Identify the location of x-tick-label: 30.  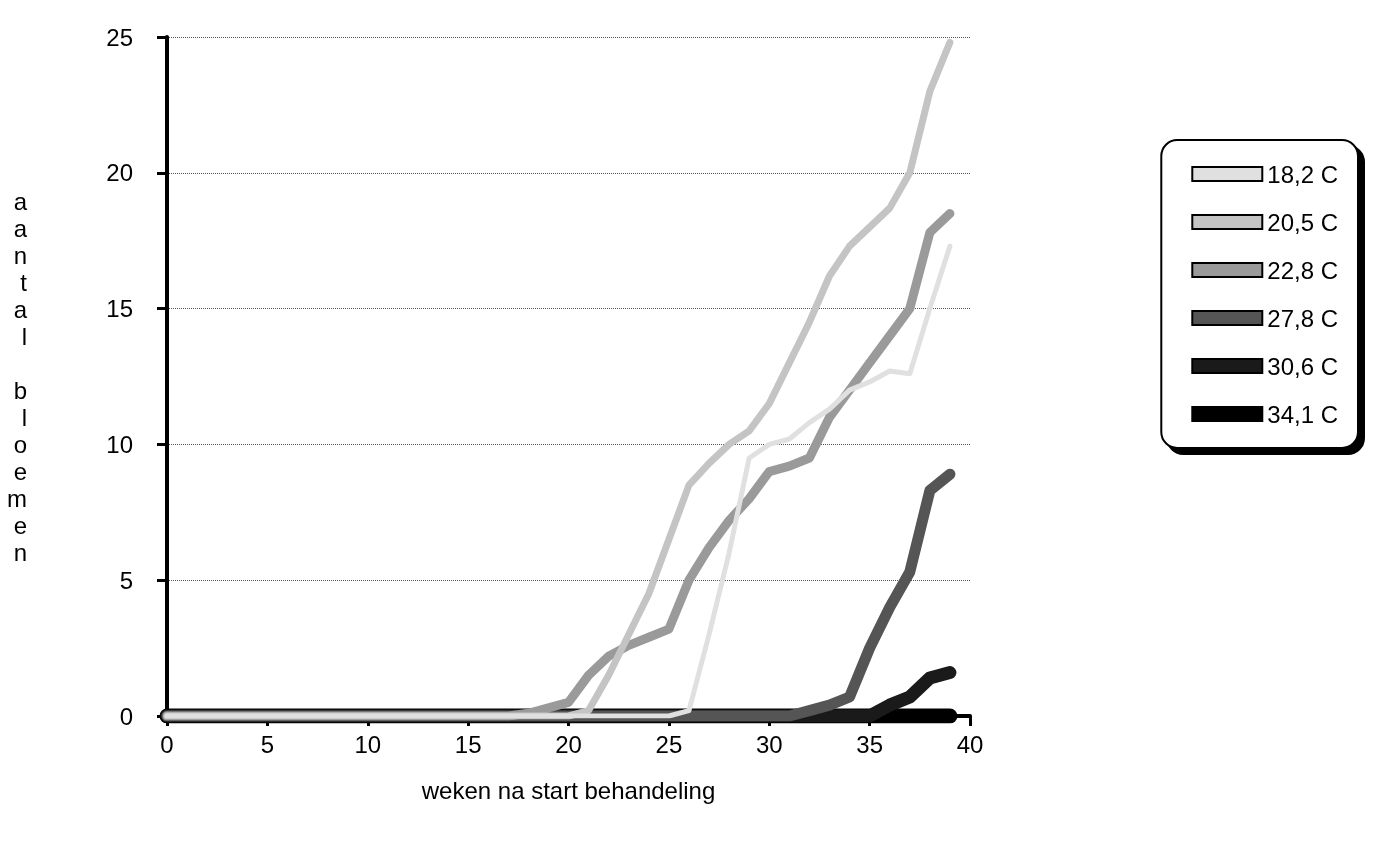
(769, 744).